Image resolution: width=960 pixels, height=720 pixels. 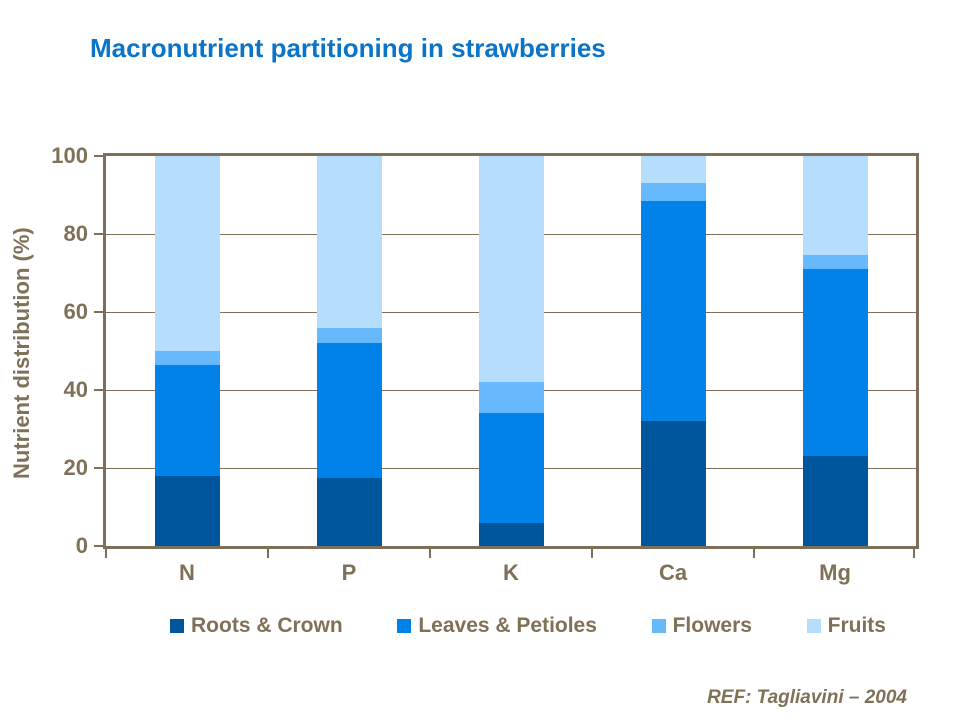 I want to click on bar-segment-P-leaves-petioles, so click(x=349, y=410).